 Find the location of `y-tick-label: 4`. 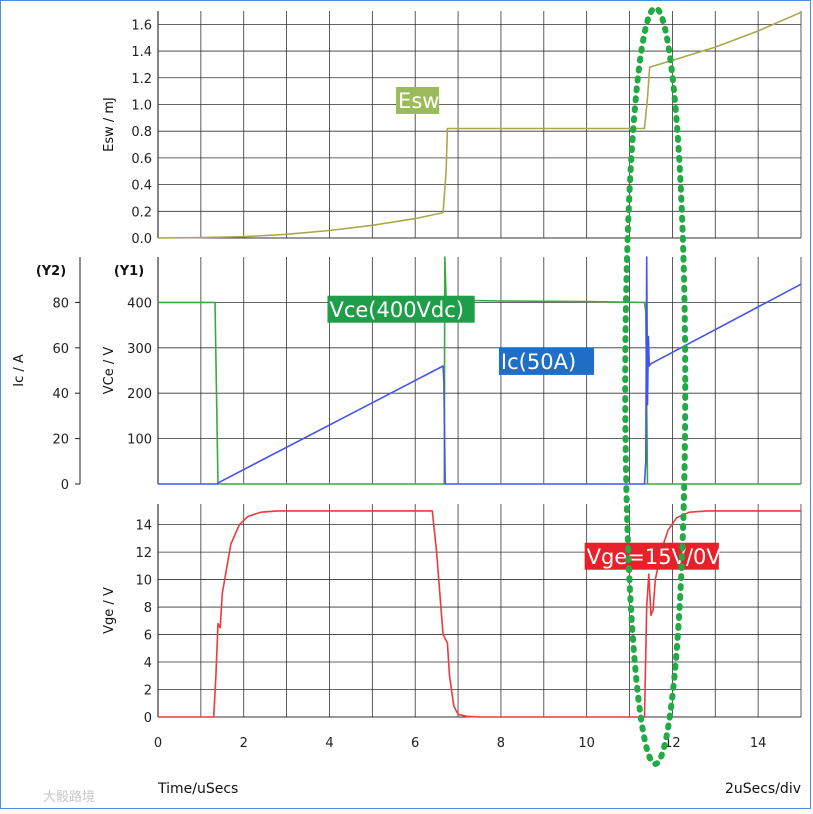

y-tick-label: 4 is located at coordinates (148, 663).